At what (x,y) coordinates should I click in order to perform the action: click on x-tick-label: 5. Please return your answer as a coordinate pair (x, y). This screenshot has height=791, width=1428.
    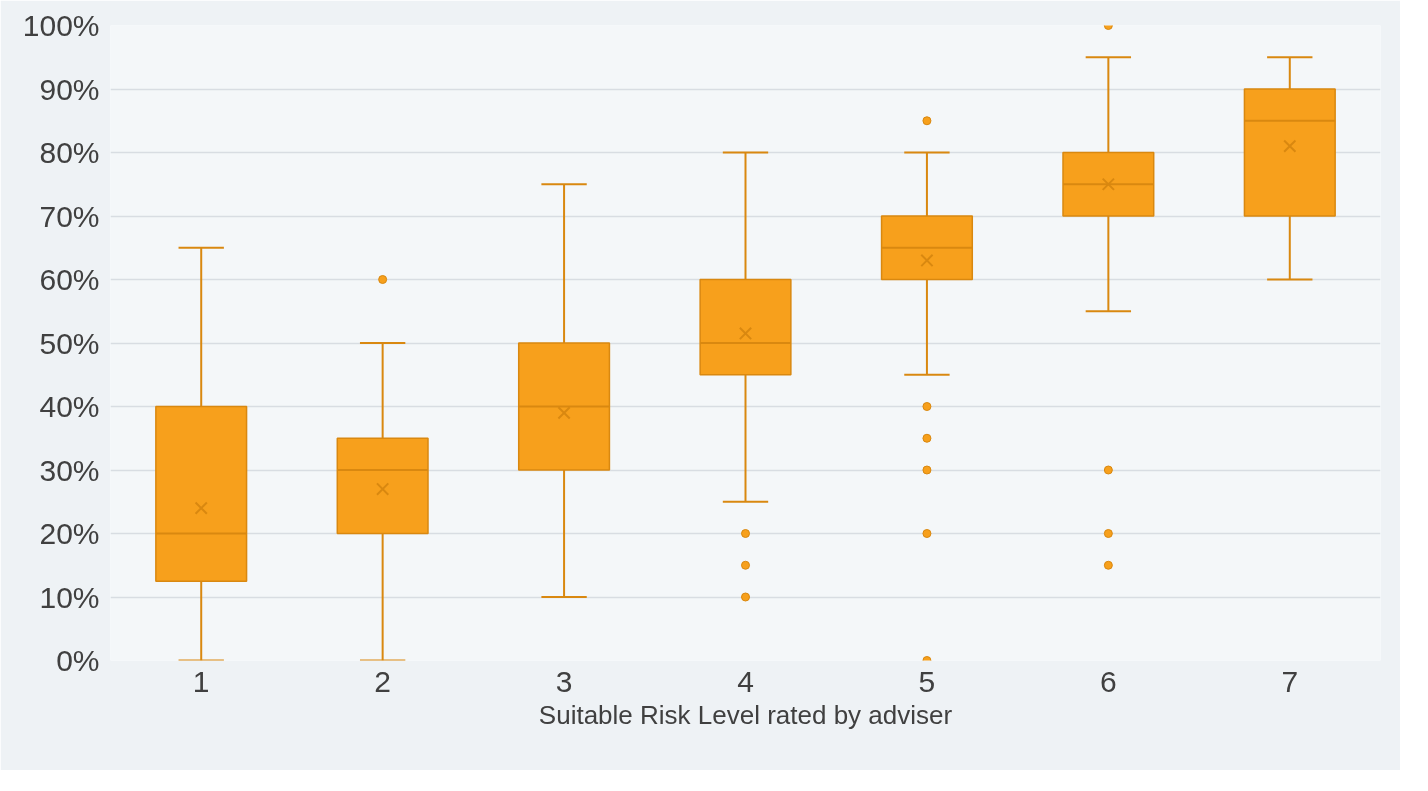
    Looking at the image, I should click on (927, 681).